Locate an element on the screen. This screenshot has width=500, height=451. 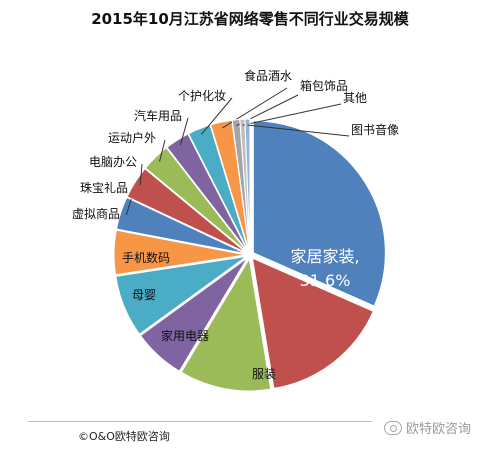
wechat-icon is located at coordinates (393, 428).